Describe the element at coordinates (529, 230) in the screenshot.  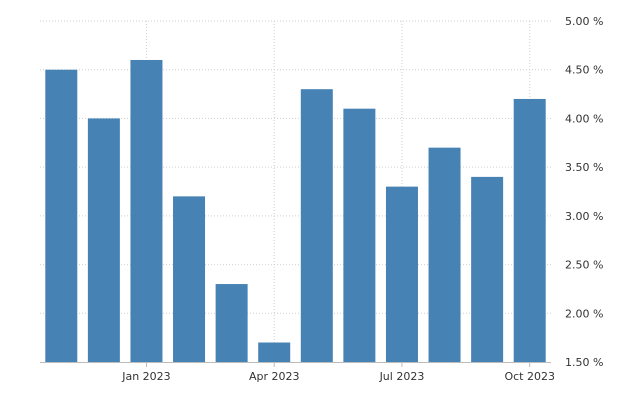
I see `bar-oct-2023` at that location.